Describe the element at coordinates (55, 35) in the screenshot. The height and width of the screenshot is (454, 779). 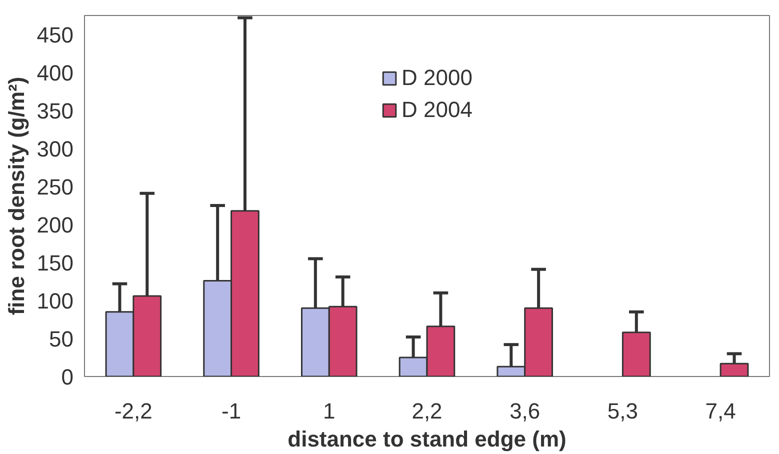
I see `y-tick-label: 450` at that location.